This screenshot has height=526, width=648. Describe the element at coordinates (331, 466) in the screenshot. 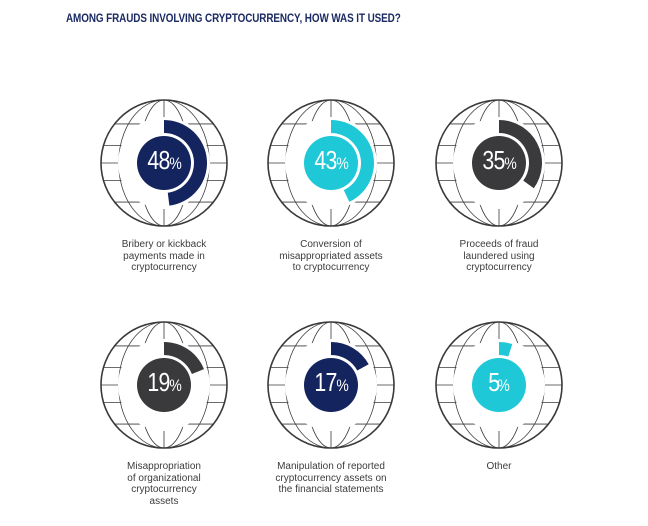

I see `label-line: Manipulation of reported` at that location.